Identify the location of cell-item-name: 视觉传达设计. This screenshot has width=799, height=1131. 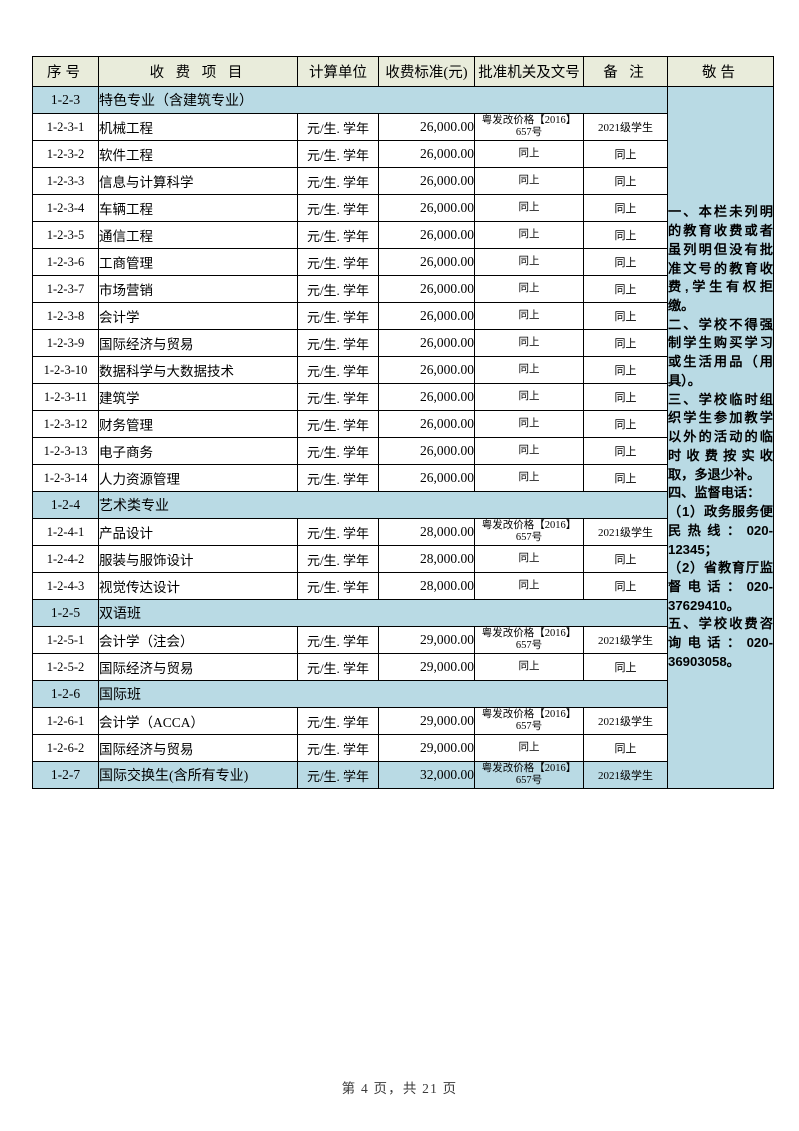
(198, 586).